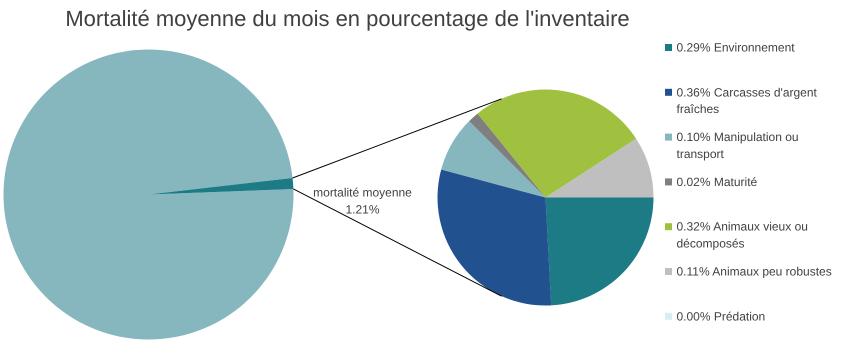 The image size is (867, 345). What do you see at coordinates (717, 181) in the screenshot?
I see `legend-label: 0.02% Maturité` at bounding box center [717, 181].